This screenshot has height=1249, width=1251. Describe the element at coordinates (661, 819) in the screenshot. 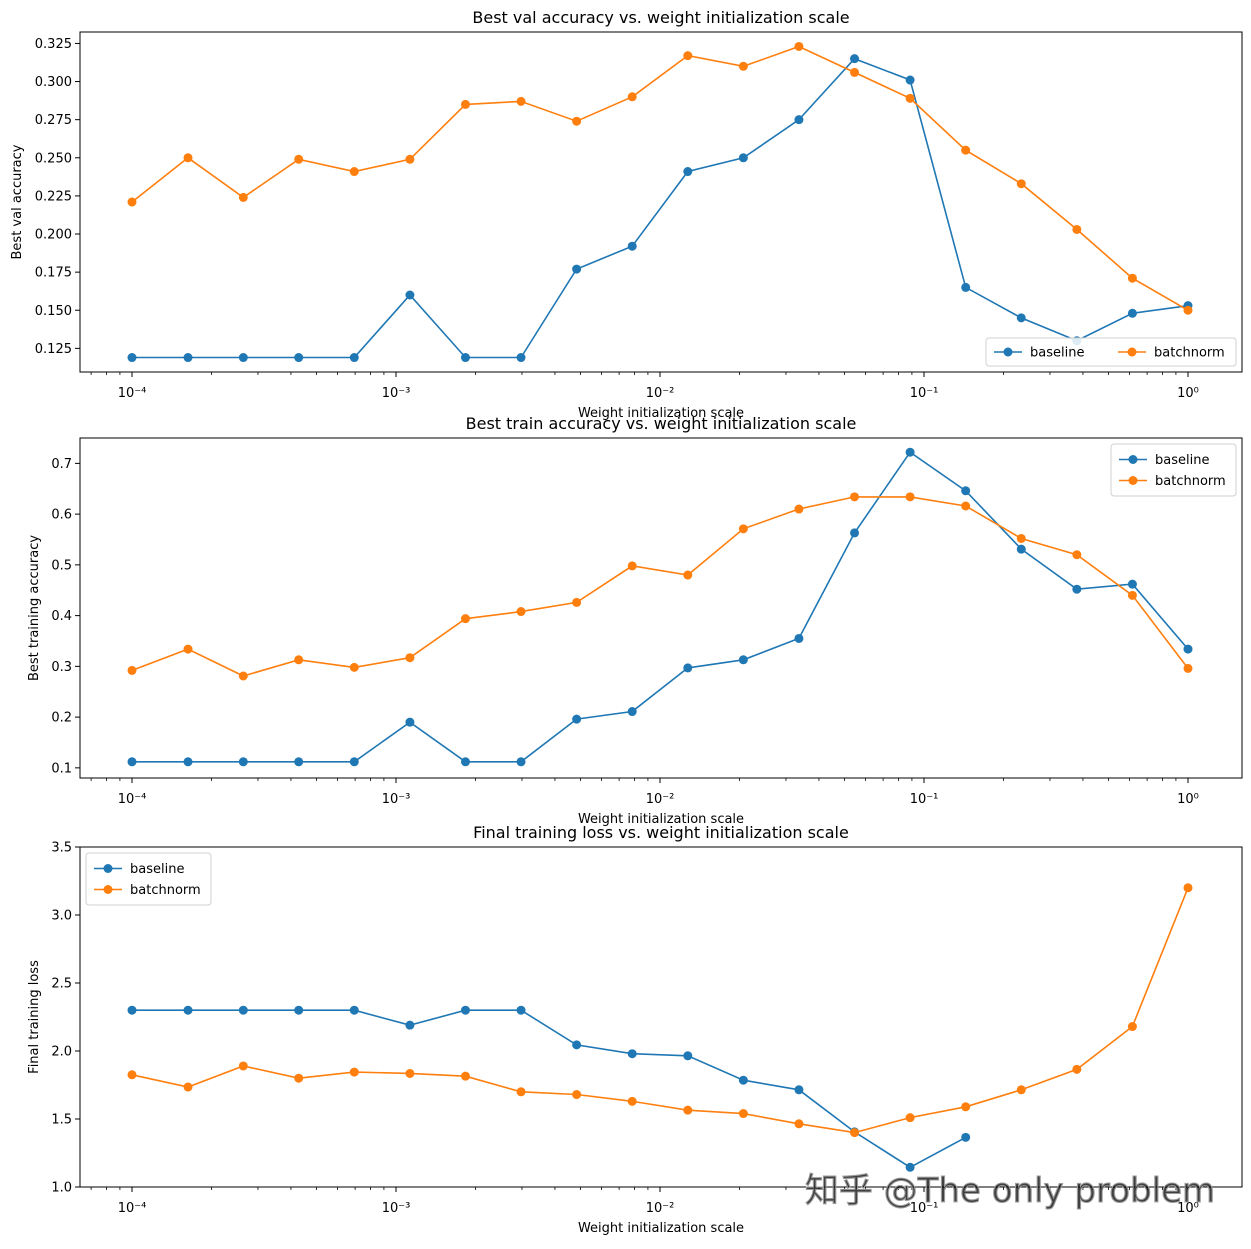

I see `x-axis-label: Weight initialization scale` at that location.